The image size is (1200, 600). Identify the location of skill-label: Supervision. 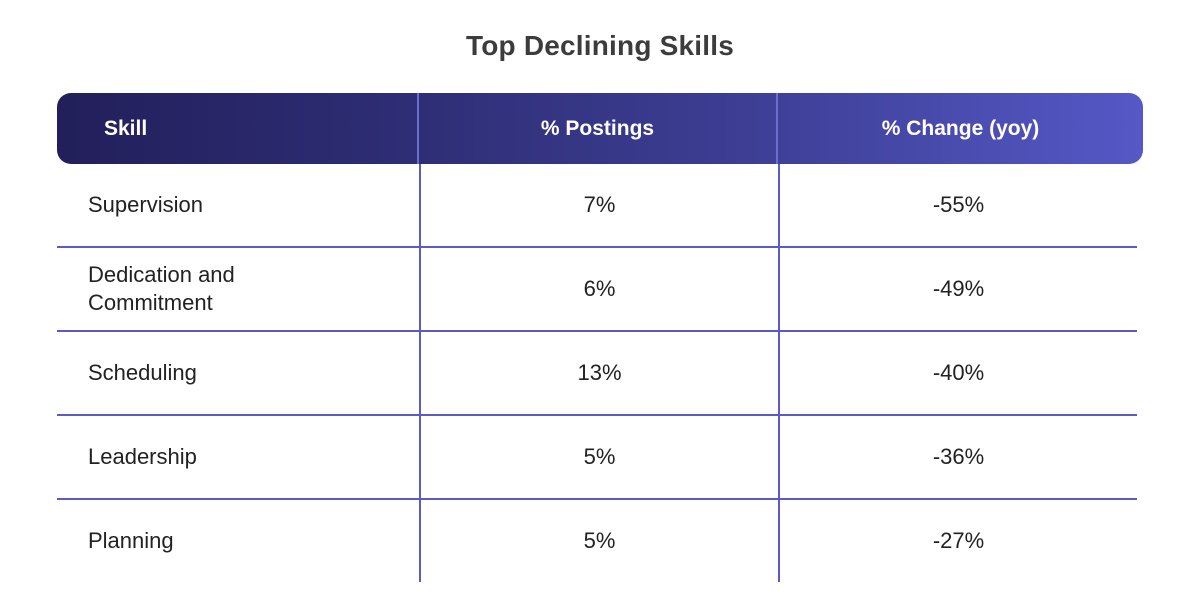
(145, 204).